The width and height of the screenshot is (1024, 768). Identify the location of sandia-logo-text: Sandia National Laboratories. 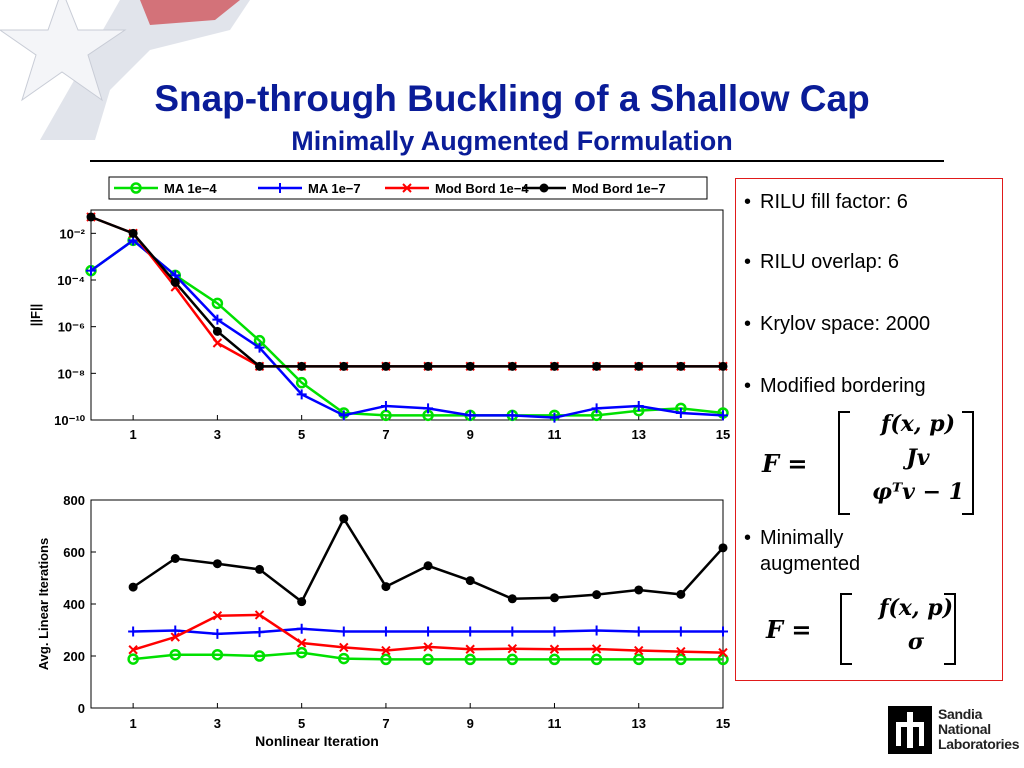
(979, 729).